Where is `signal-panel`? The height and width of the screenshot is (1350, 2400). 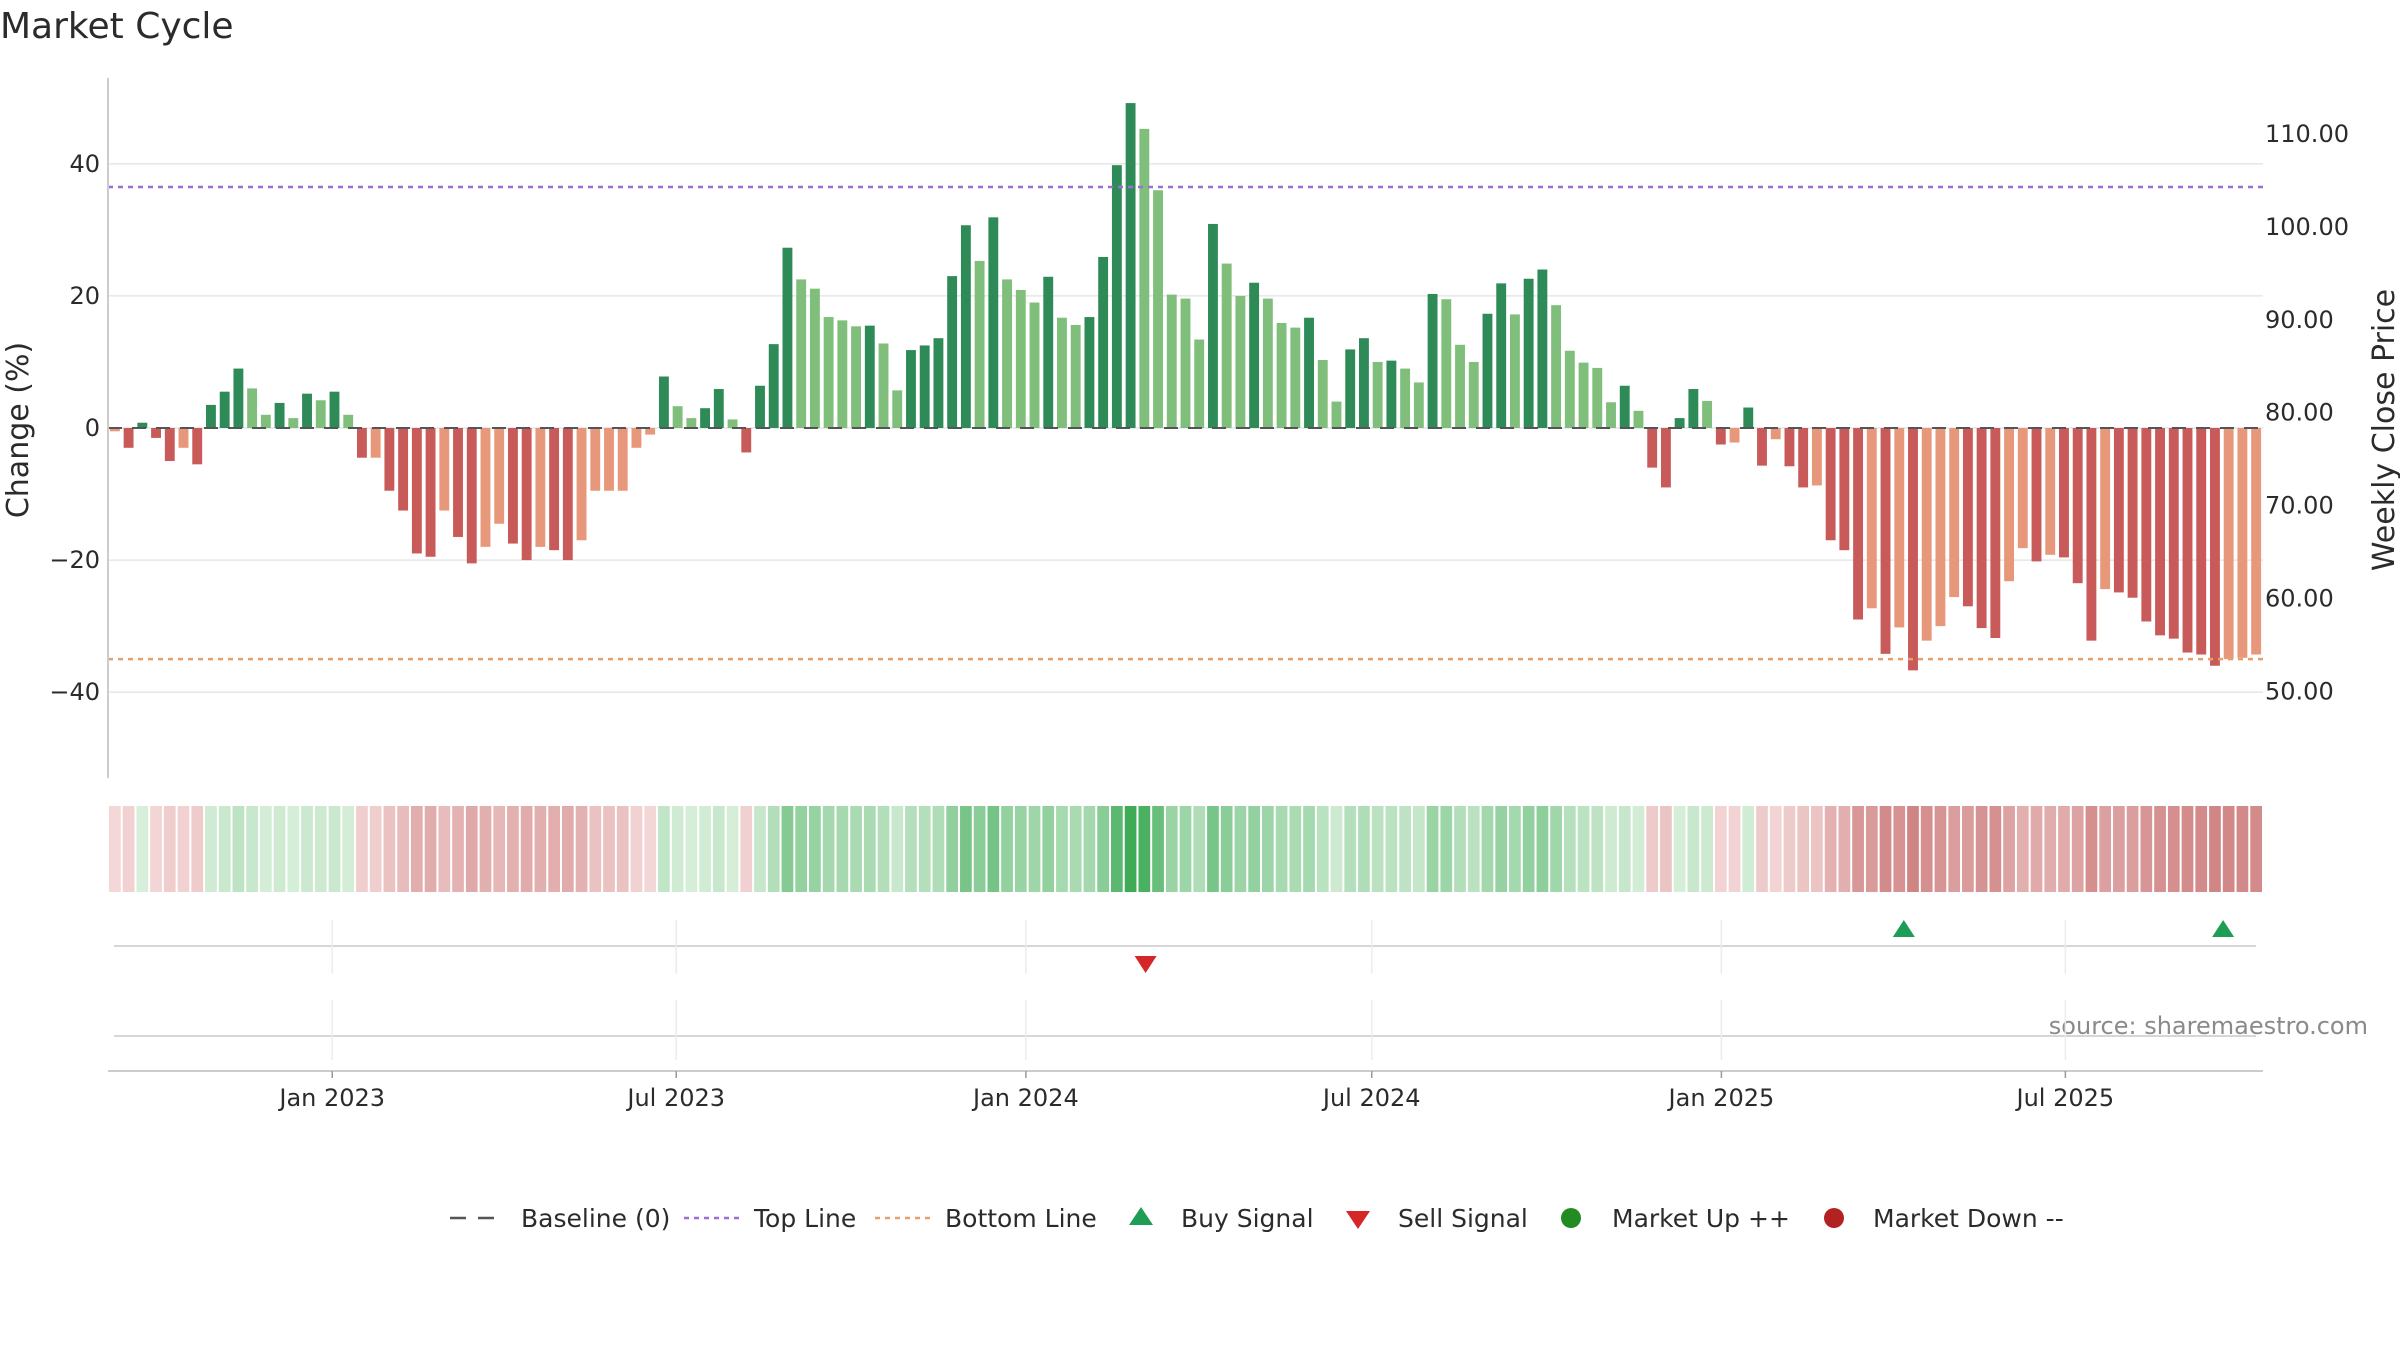
signal-panel is located at coordinates (1185, 990).